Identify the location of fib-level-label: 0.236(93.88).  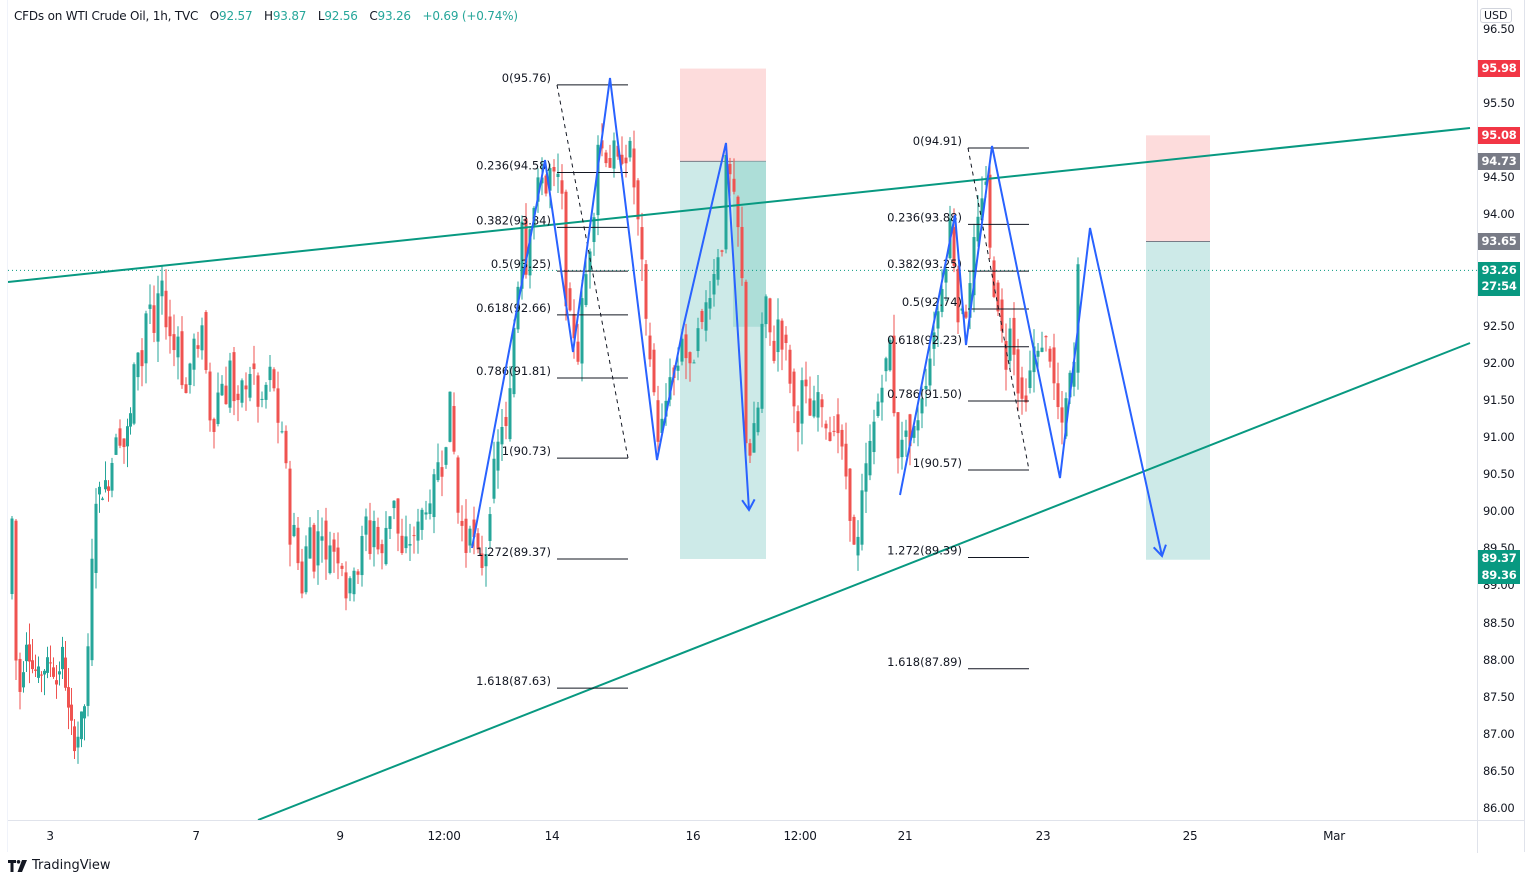
(924, 217).